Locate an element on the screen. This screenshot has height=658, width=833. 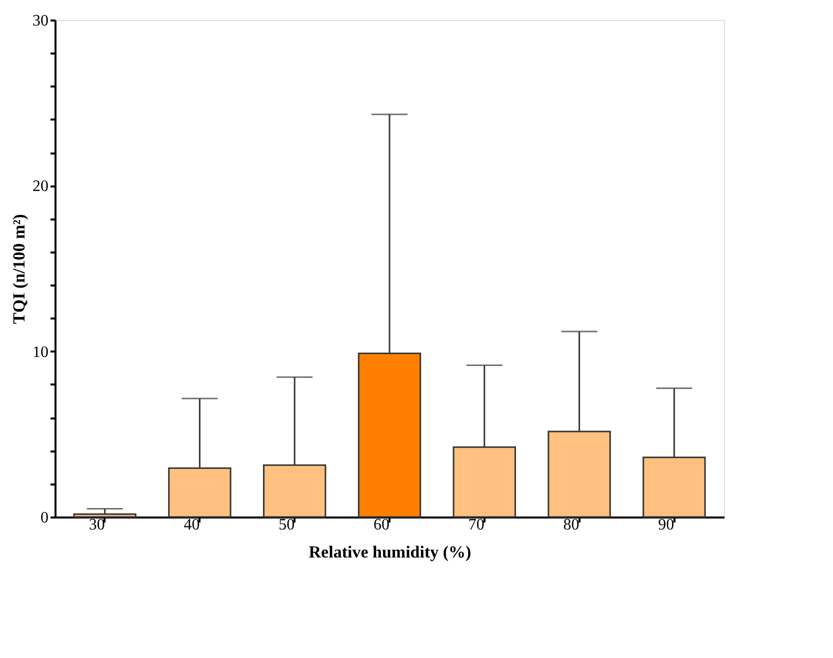
y-tick-label: 10 is located at coordinates (40, 352).